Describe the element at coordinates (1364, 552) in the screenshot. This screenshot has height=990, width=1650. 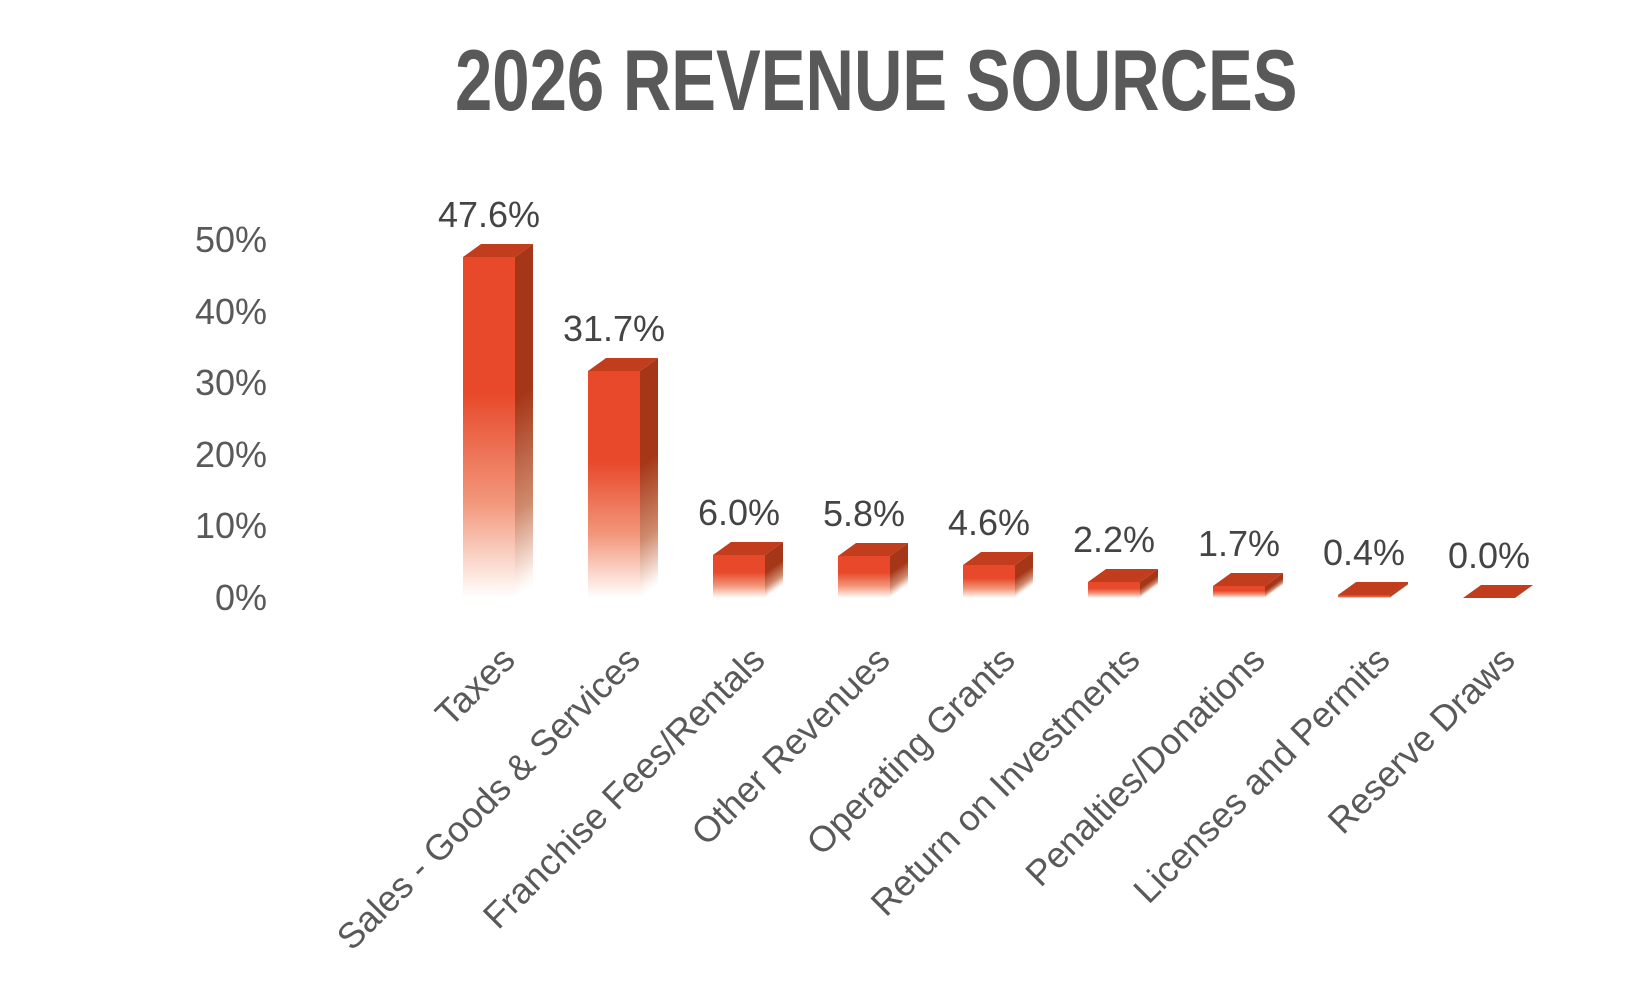
I see `value-label-licenses-and-permits: 0.4%` at that location.